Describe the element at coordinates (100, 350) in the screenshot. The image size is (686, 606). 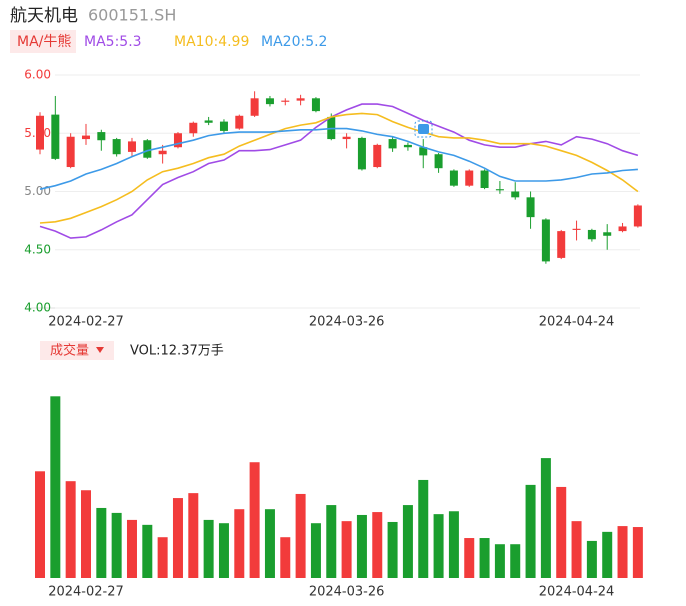
I see `dropdown-arrow` at that location.